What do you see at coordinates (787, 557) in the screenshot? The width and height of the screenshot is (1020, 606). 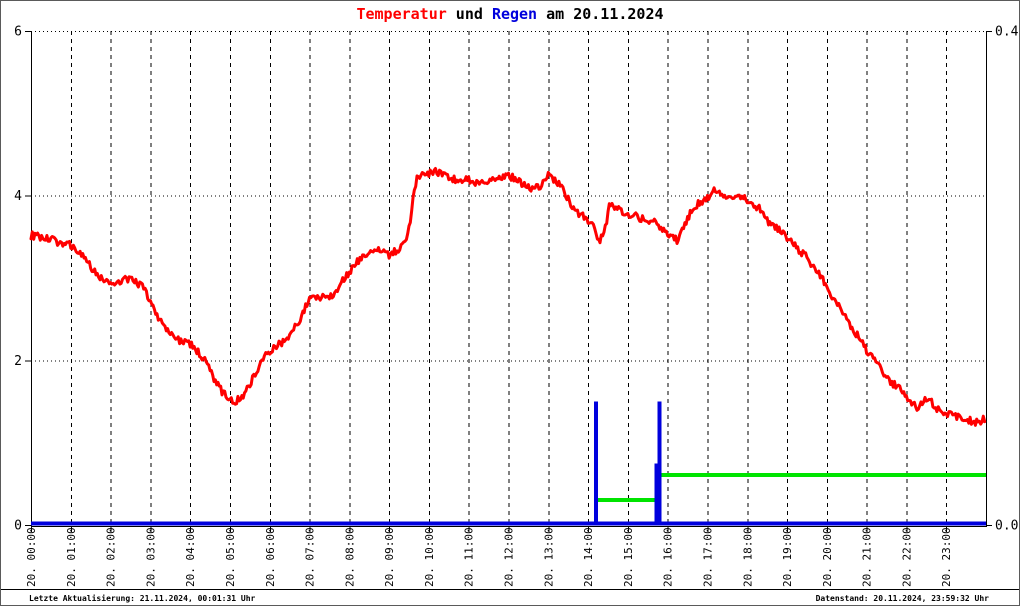 I see `x-tick-label: 20. 19:00` at bounding box center [787, 557].